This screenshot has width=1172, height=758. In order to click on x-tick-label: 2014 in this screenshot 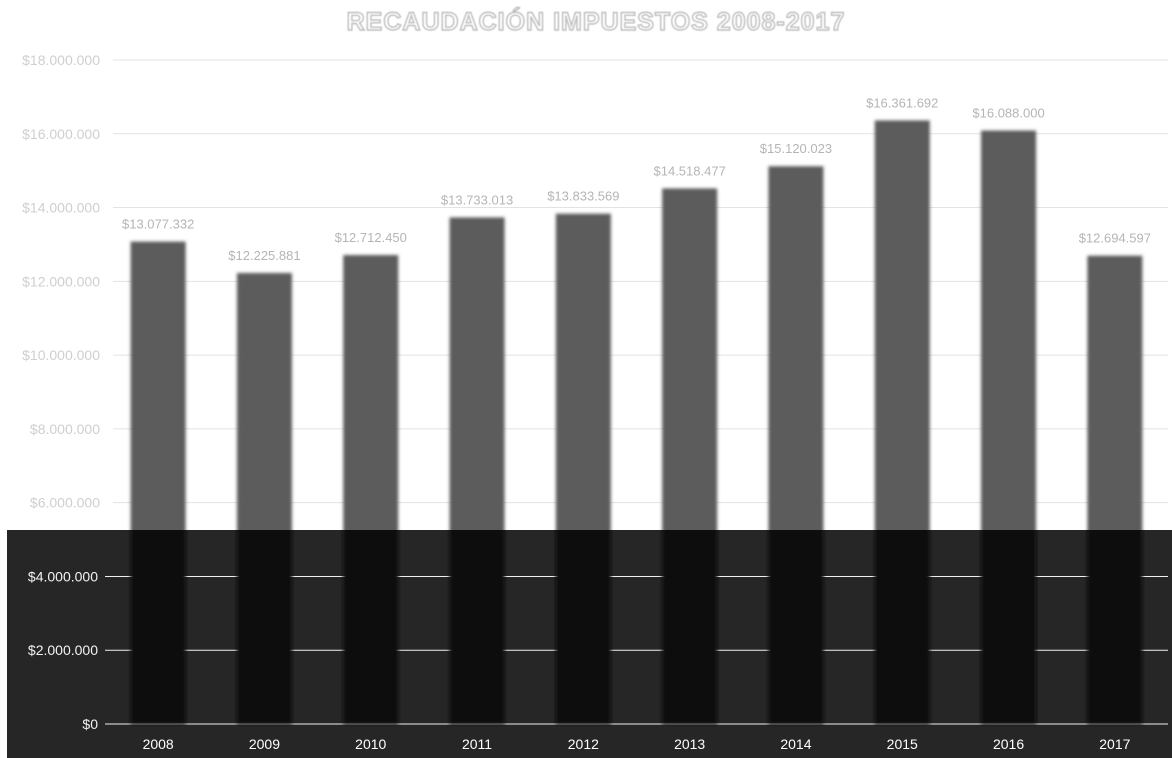, I will do `click(795, 744)`.